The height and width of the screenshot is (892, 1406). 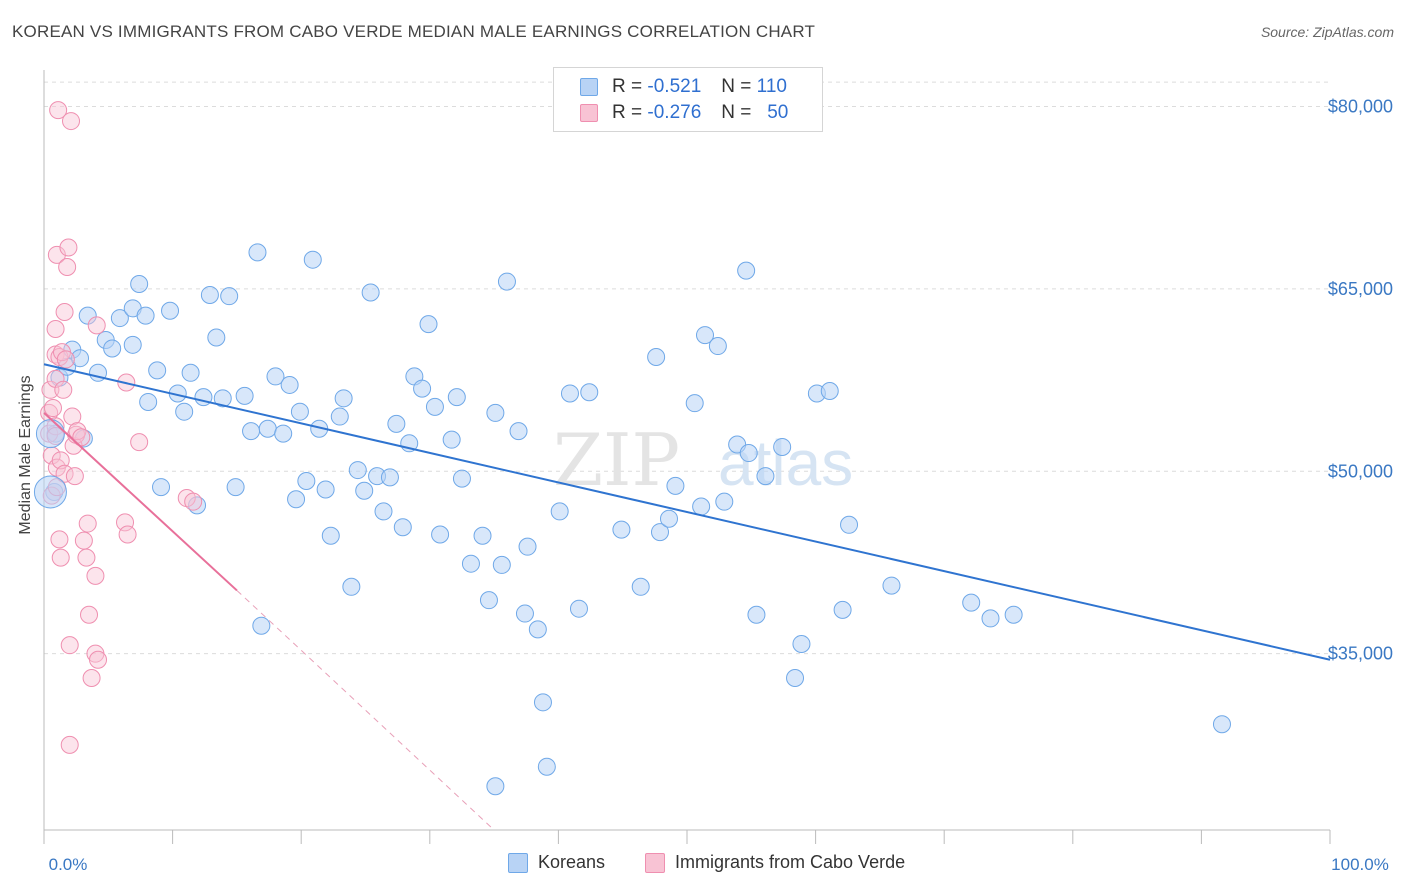 What do you see at coordinates (589, 113) in the screenshot?
I see `legend-swatch-cabo-verde` at bounding box center [589, 113].